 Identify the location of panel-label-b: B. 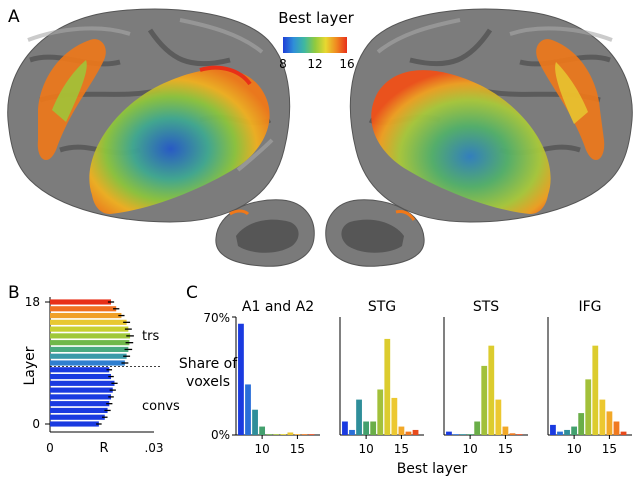
(14, 293).